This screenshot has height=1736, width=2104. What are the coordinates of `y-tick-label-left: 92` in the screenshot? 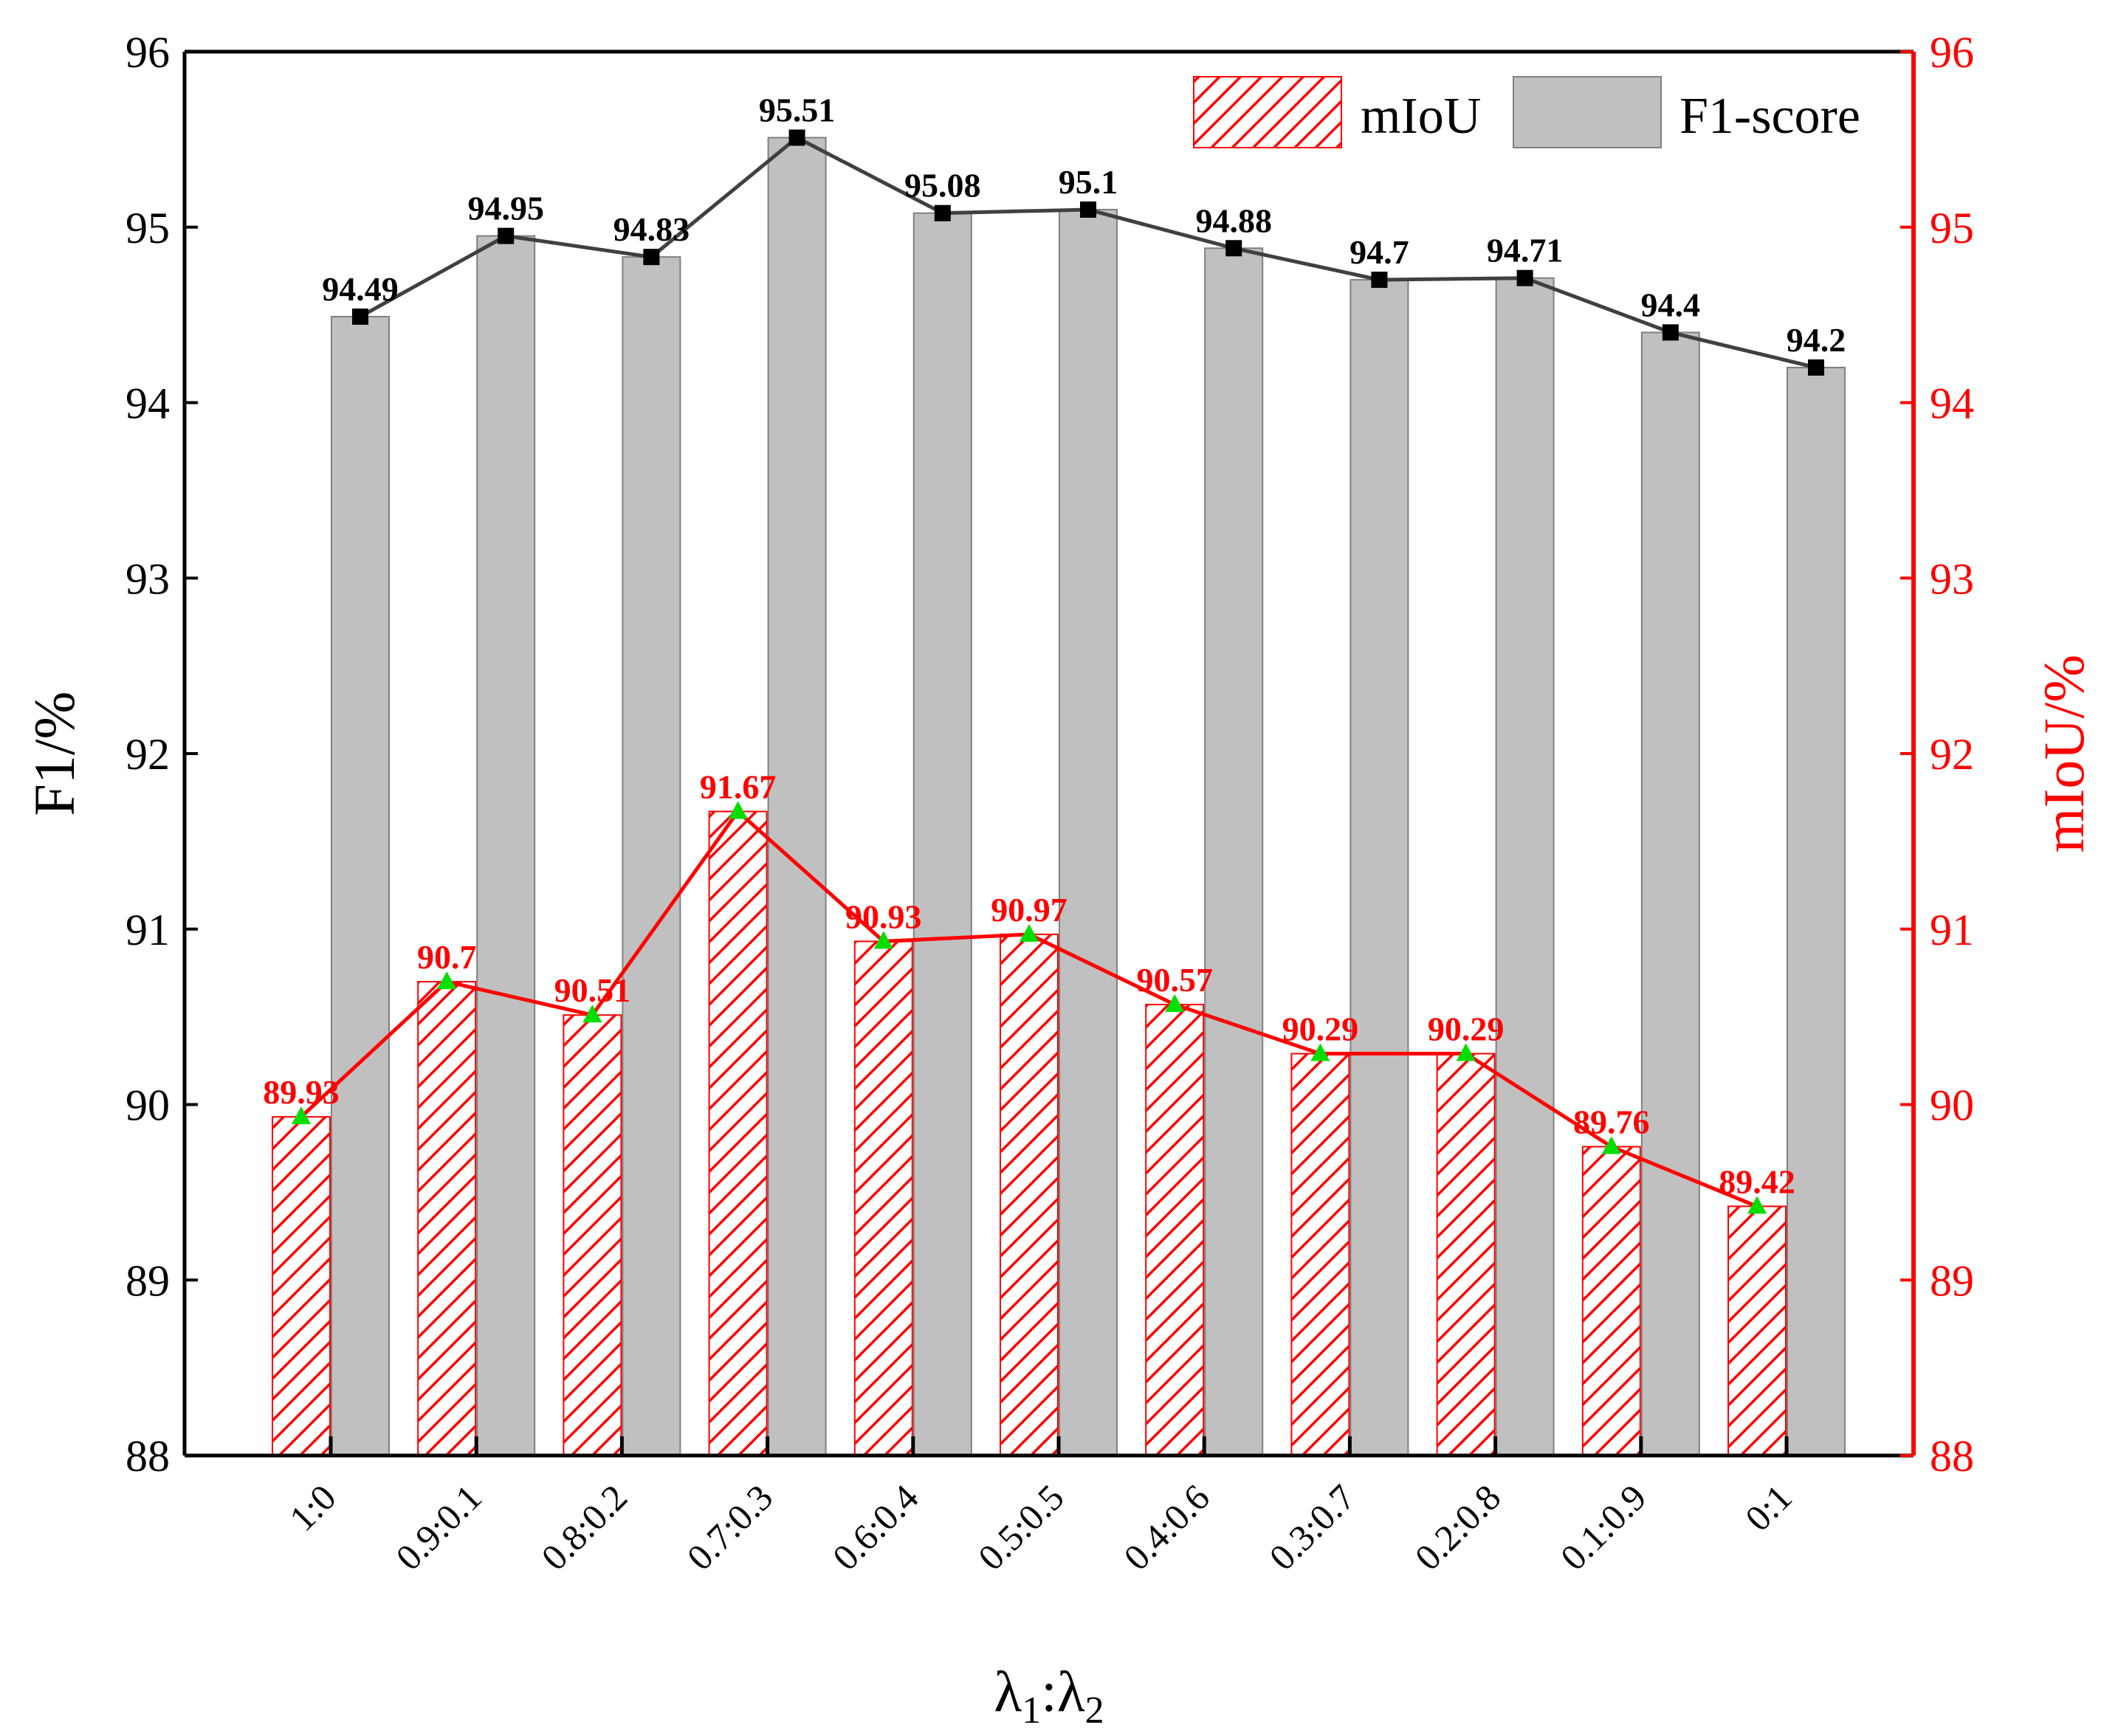 It's located at (148, 754).